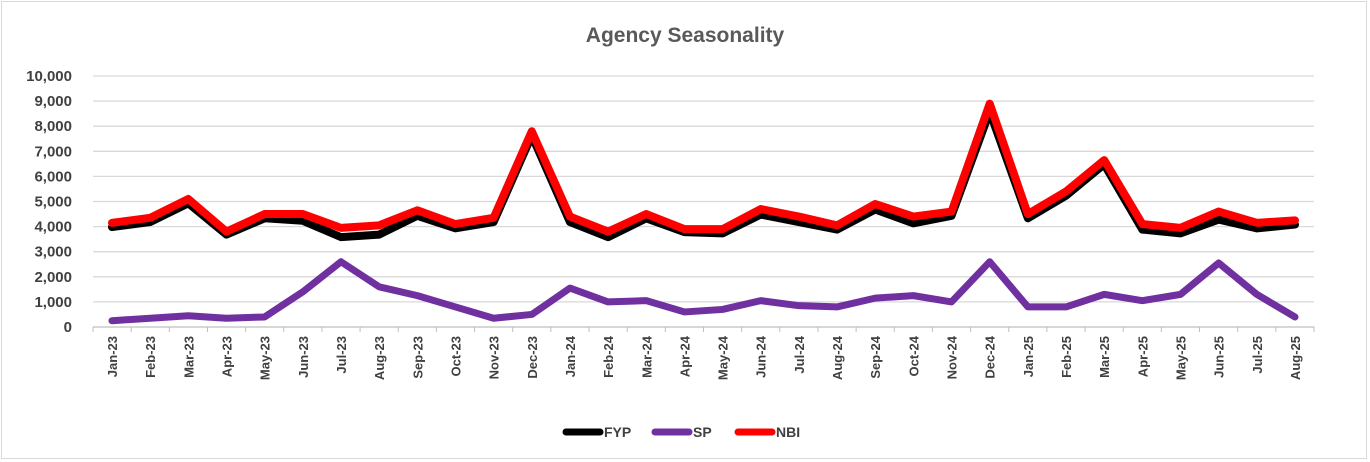 The height and width of the screenshot is (462, 1370). I want to click on y-tick-label: 8,000, so click(53, 126).